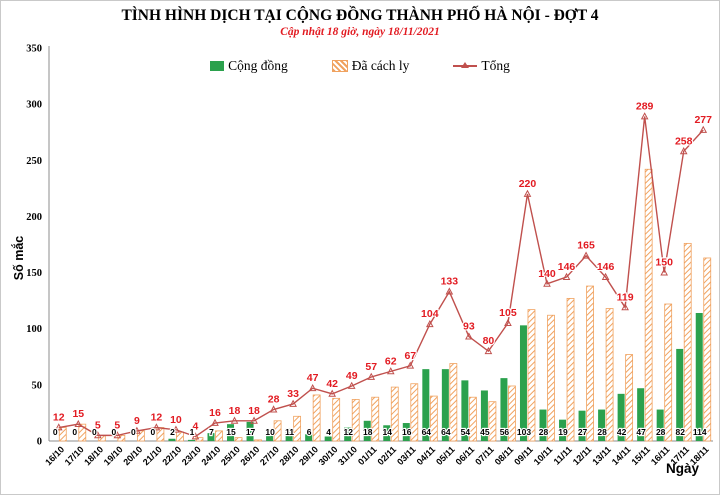 Image resolution: width=720 pixels, height=495 pixels. Describe the element at coordinates (523, 455) in the screenshot. I see `x-tick-label: 09/11` at that location.